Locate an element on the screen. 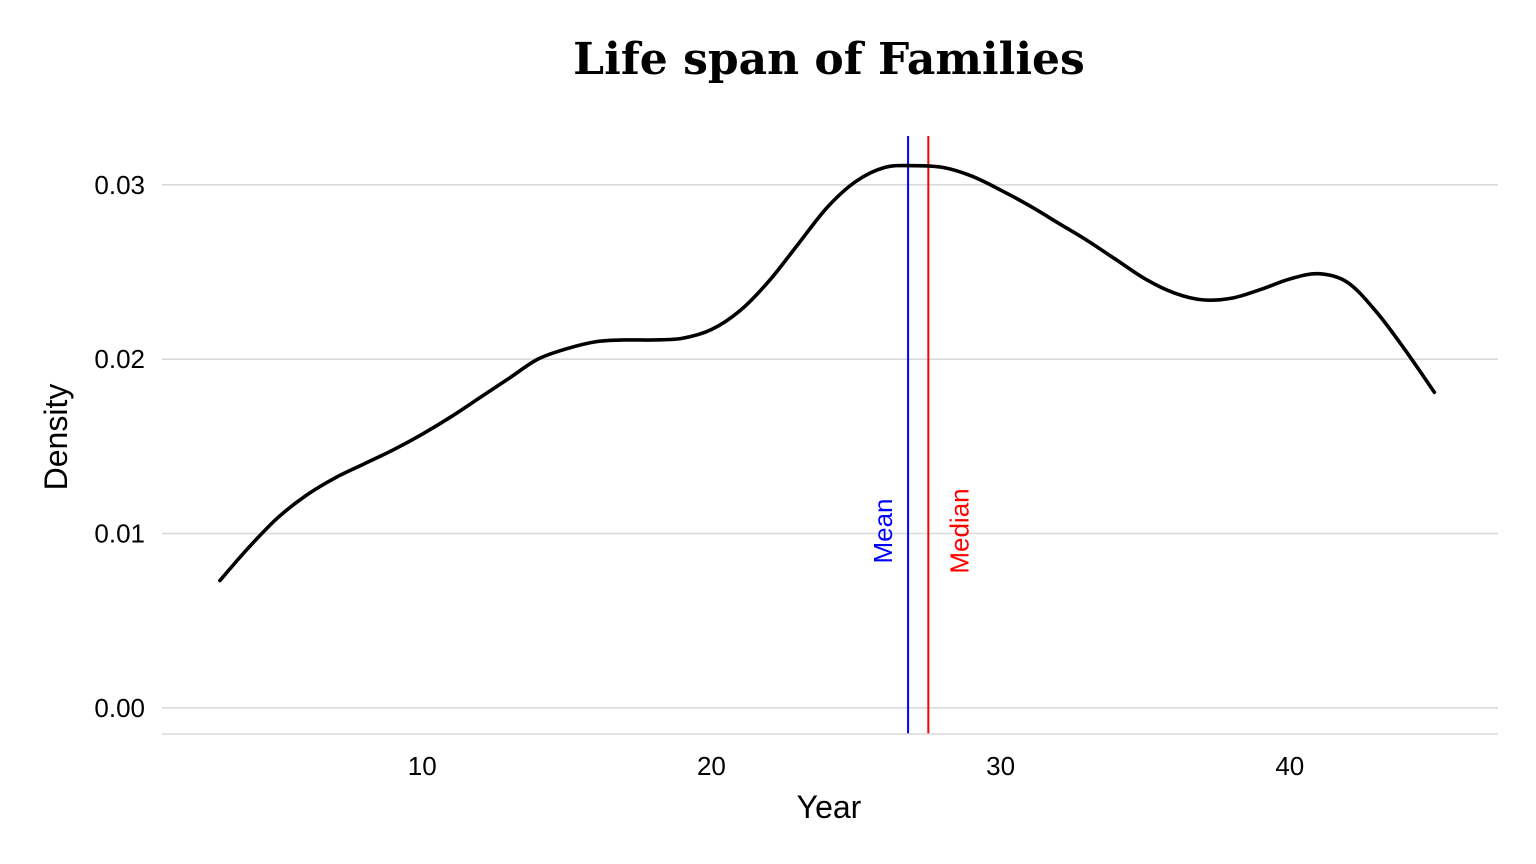 The image size is (1536, 864). median-label: Median is located at coordinates (959, 530).